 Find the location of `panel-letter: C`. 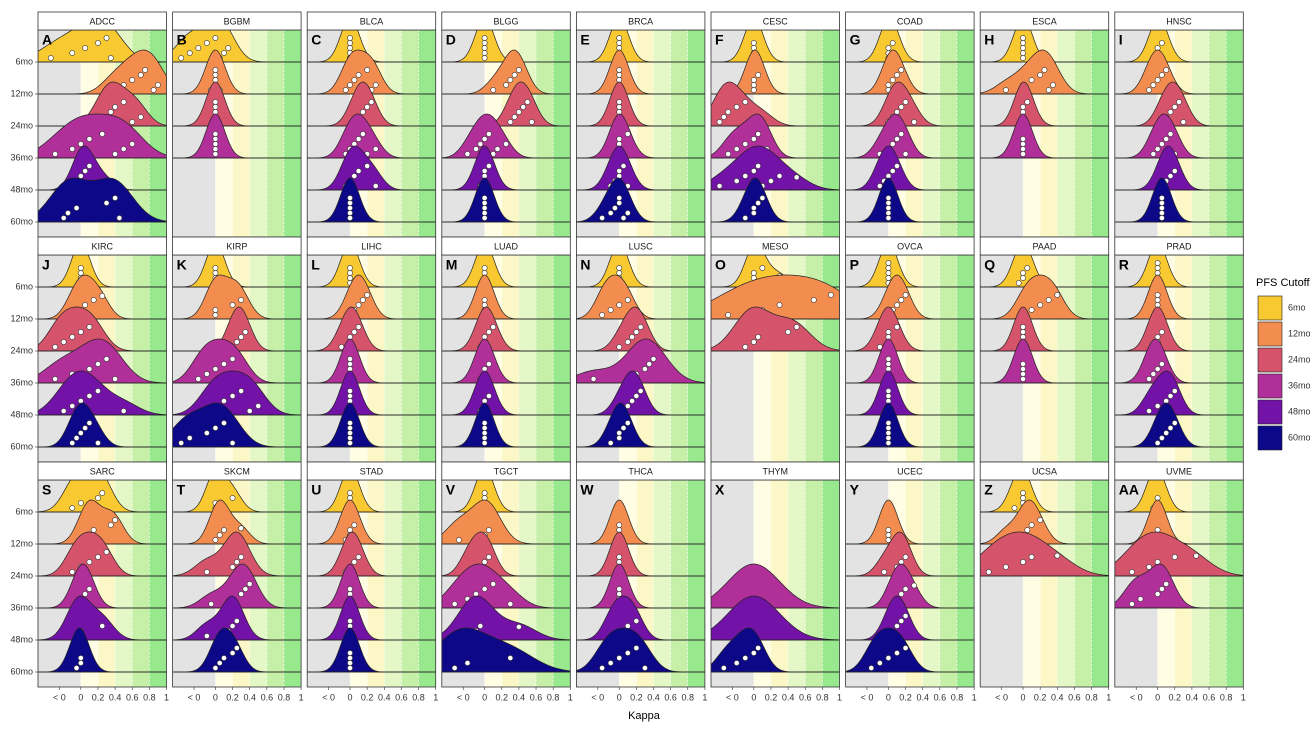

panel-letter: C is located at coordinates (316, 40).